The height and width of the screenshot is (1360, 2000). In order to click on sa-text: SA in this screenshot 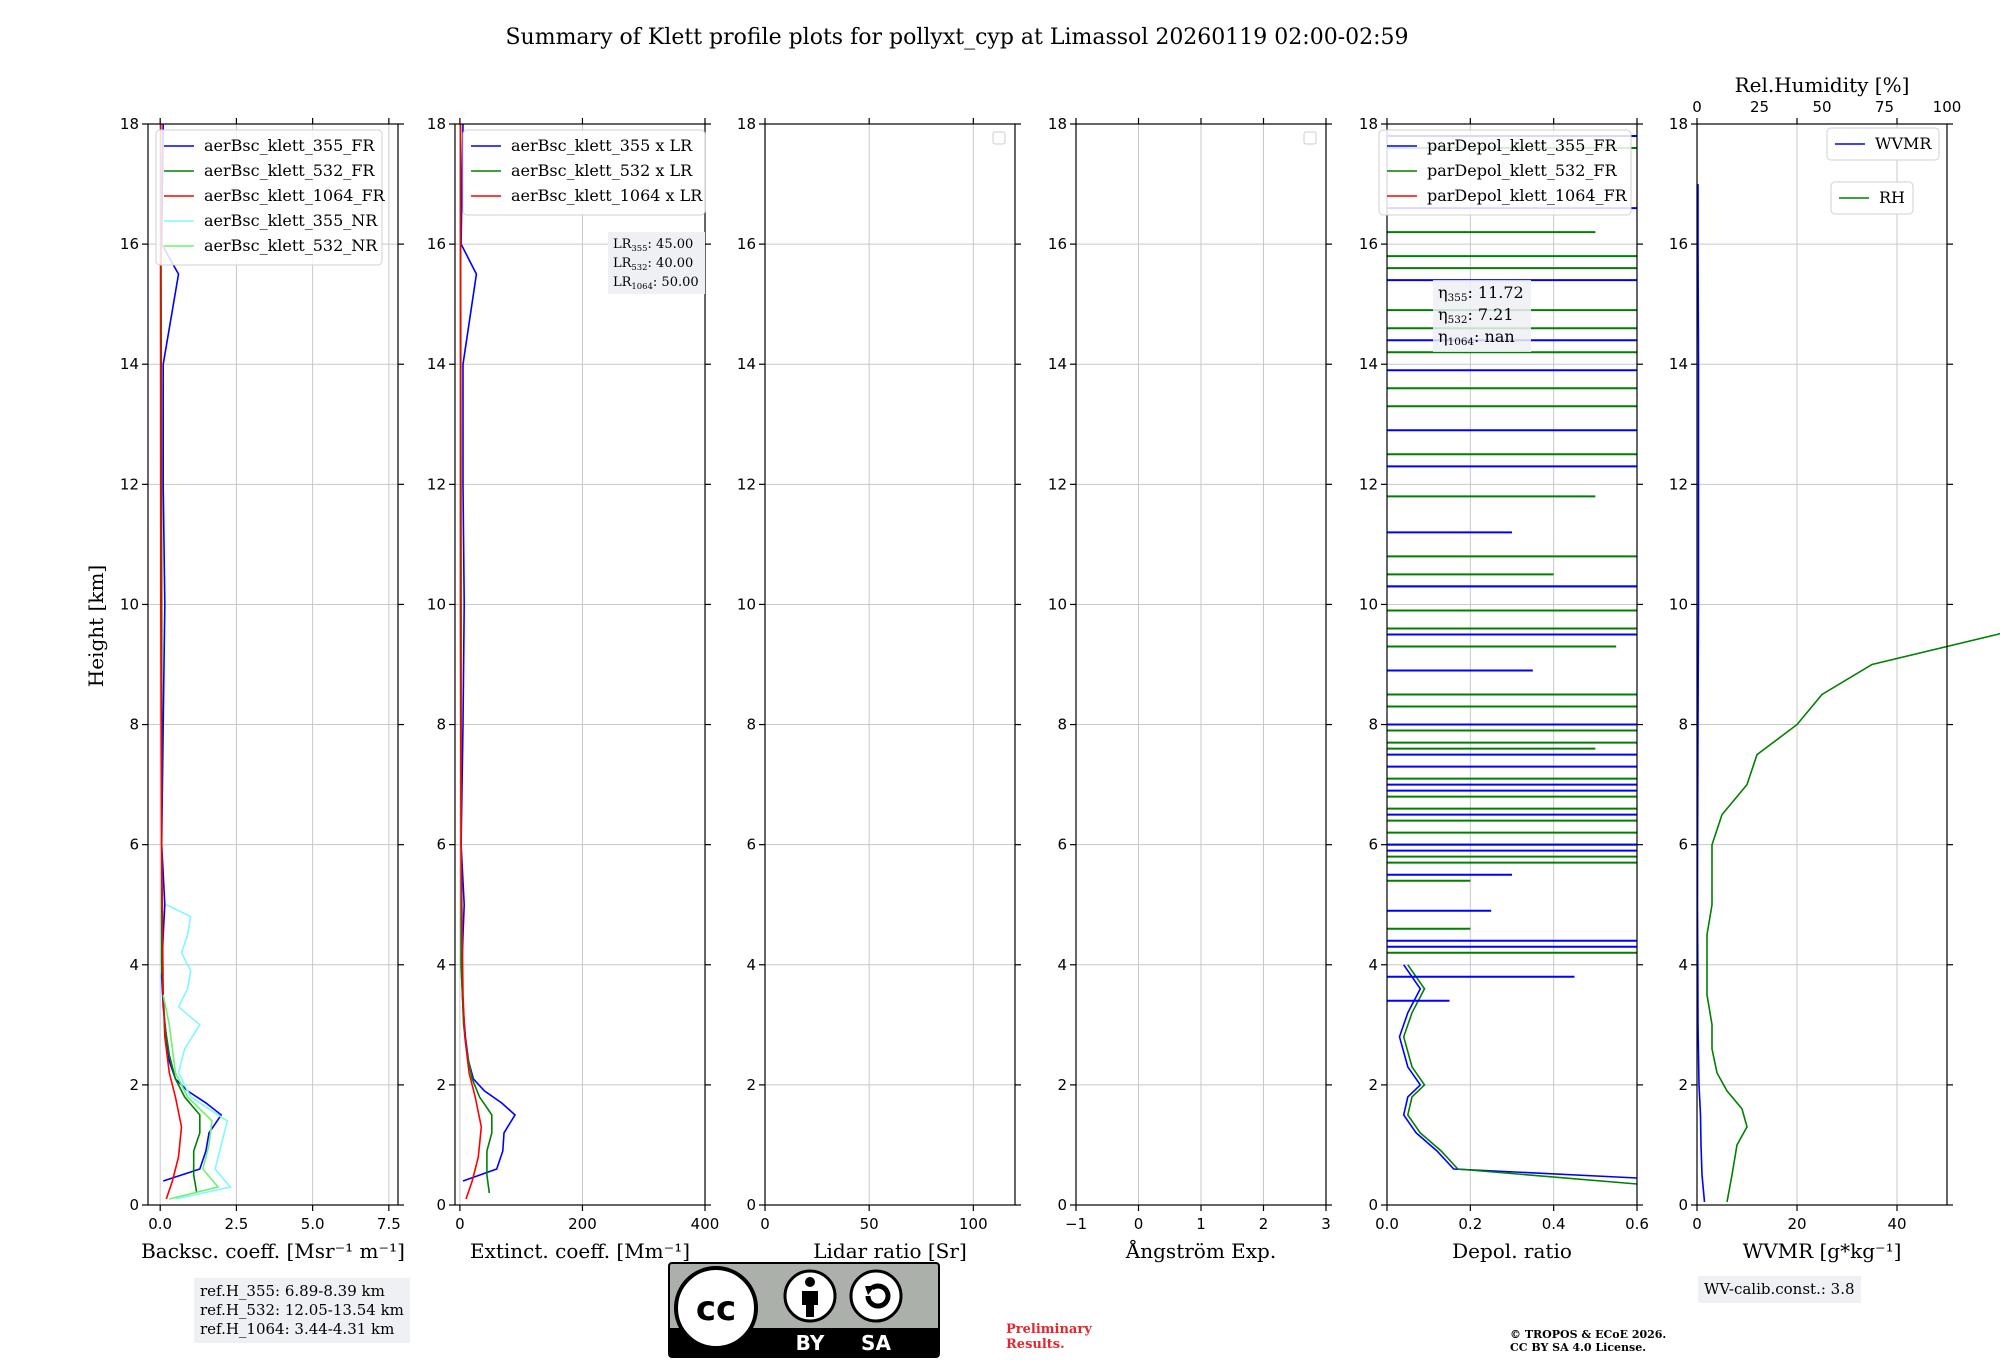, I will do `click(876, 1343)`.